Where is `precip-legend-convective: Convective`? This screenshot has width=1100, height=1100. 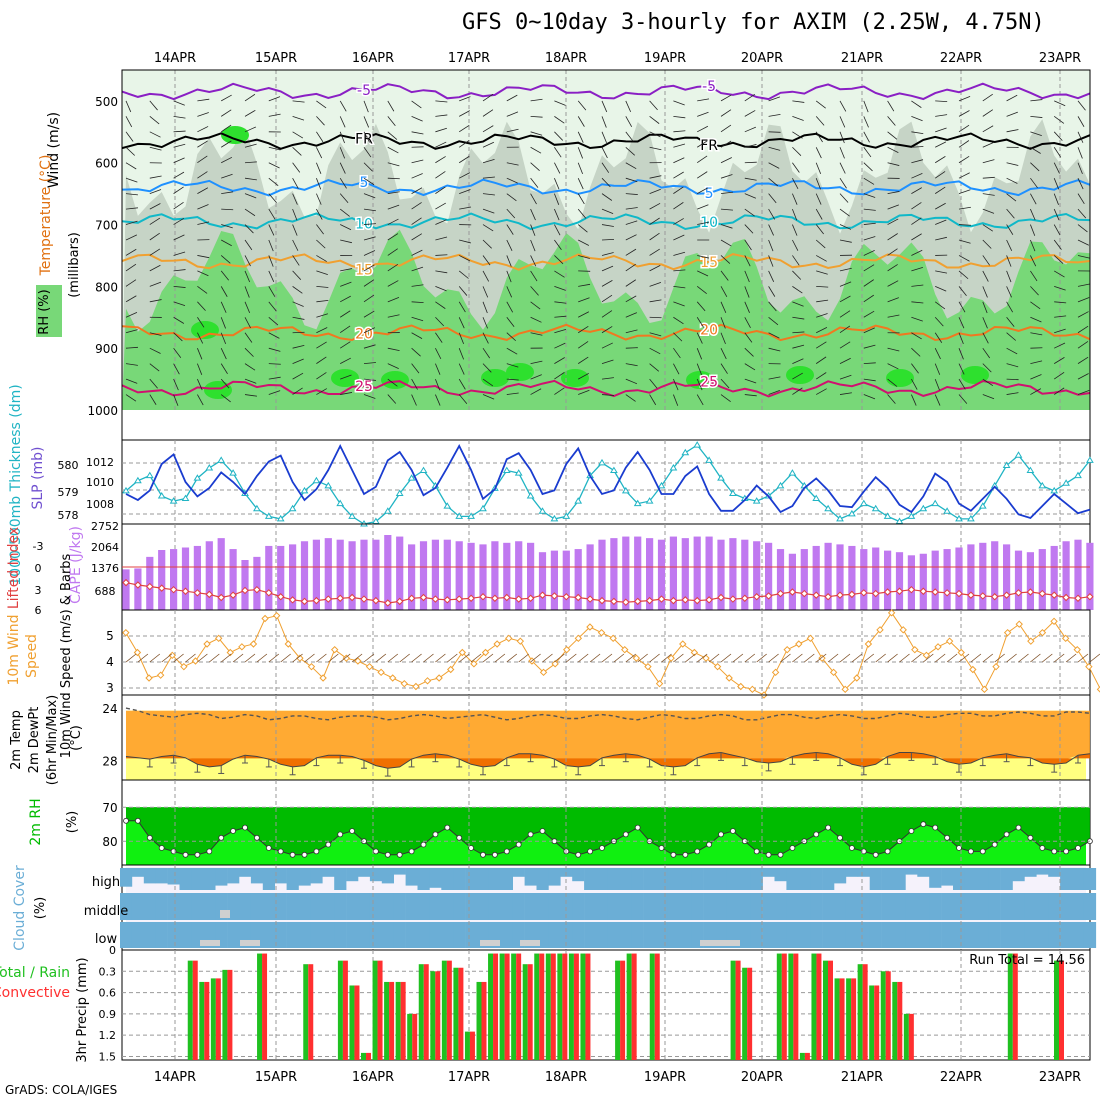 precip-legend-convective: Convective is located at coordinates (35, 993).